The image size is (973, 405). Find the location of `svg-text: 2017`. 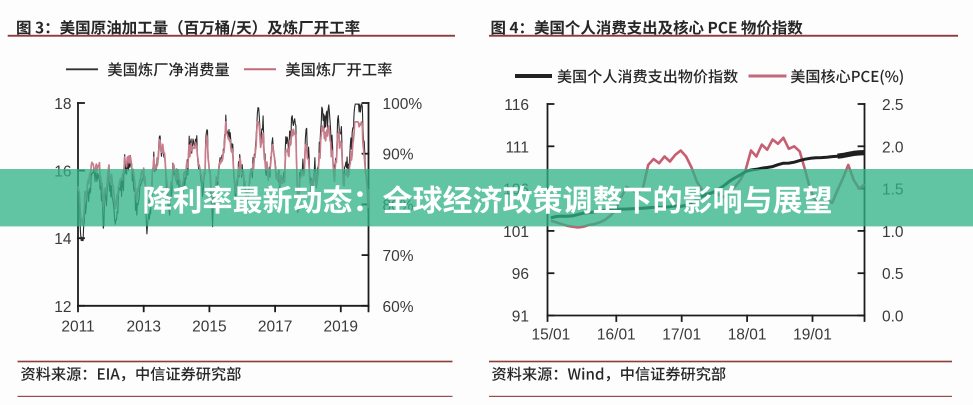

svg-text: 2017 is located at coordinates (275, 326).